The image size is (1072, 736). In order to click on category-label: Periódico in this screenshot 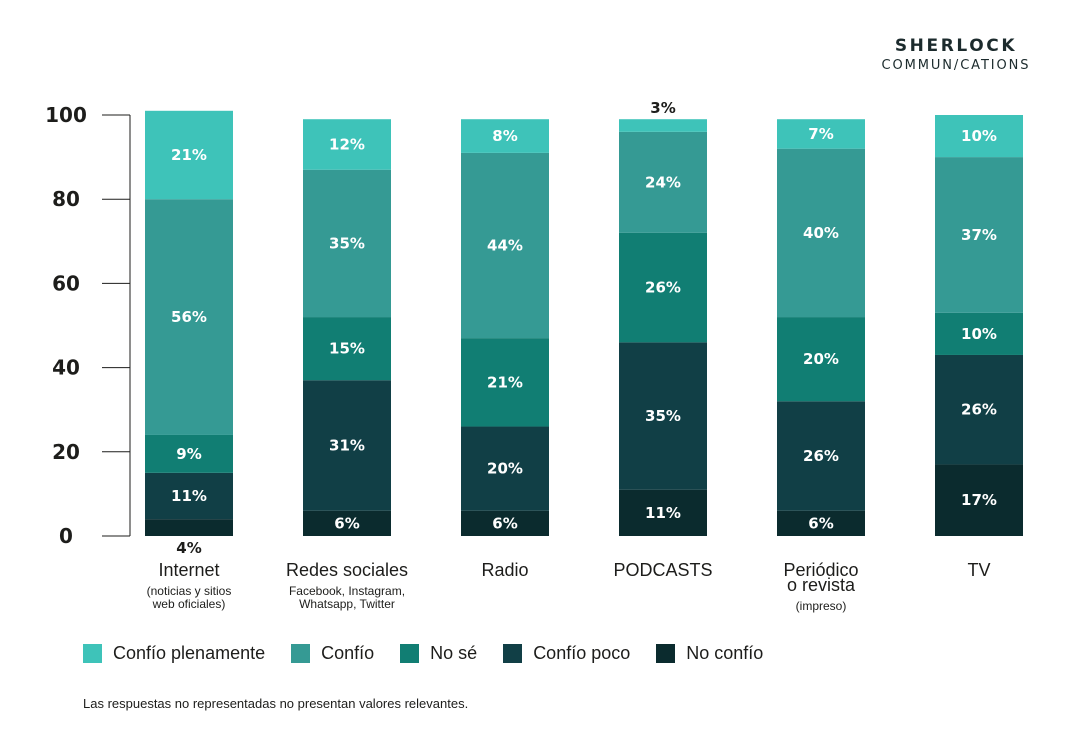, I will do `click(820, 570)`.